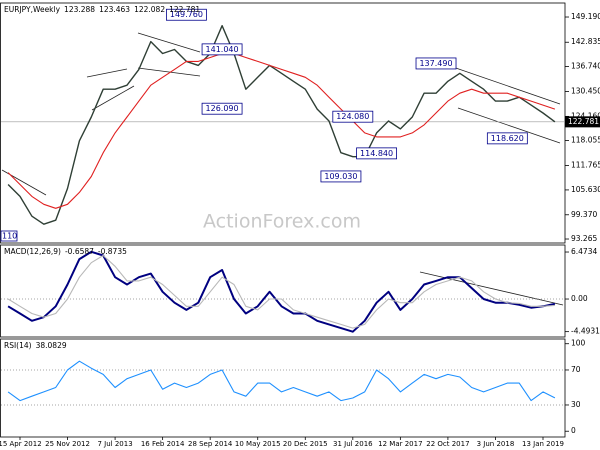  I want to click on header-text: 122.082, so click(149, 9).